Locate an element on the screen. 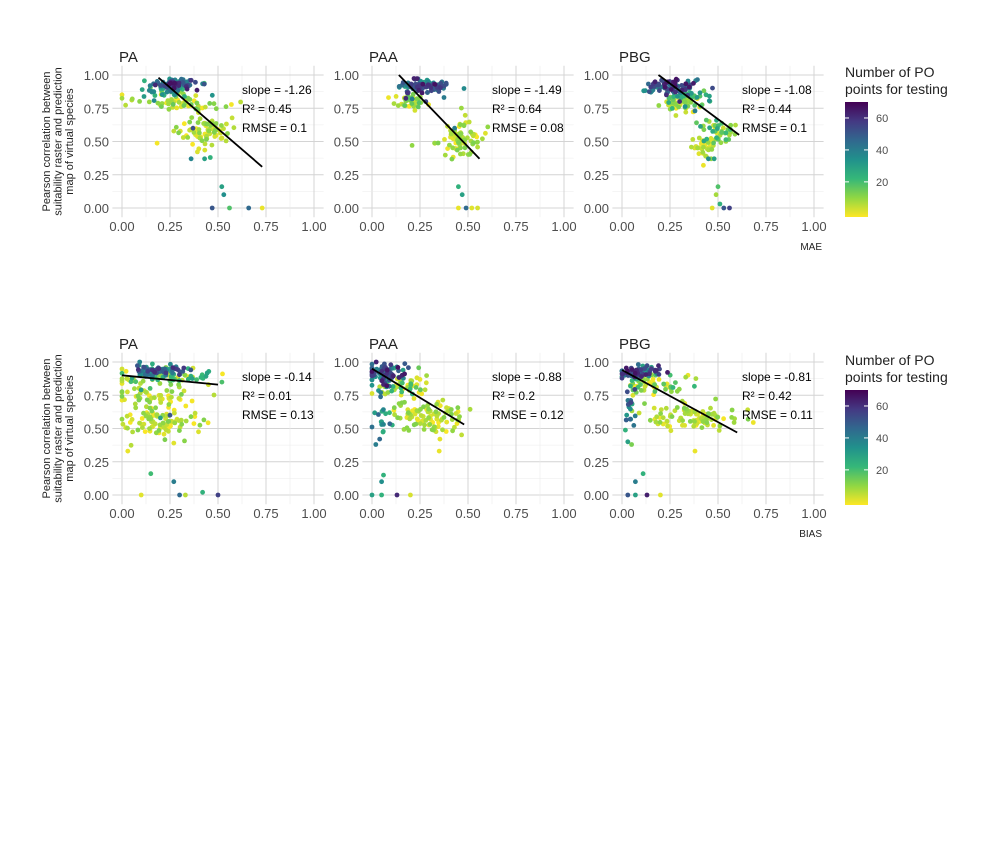 The width and height of the screenshot is (1000, 865). legend-tick-label: 40 is located at coordinates (882, 151).